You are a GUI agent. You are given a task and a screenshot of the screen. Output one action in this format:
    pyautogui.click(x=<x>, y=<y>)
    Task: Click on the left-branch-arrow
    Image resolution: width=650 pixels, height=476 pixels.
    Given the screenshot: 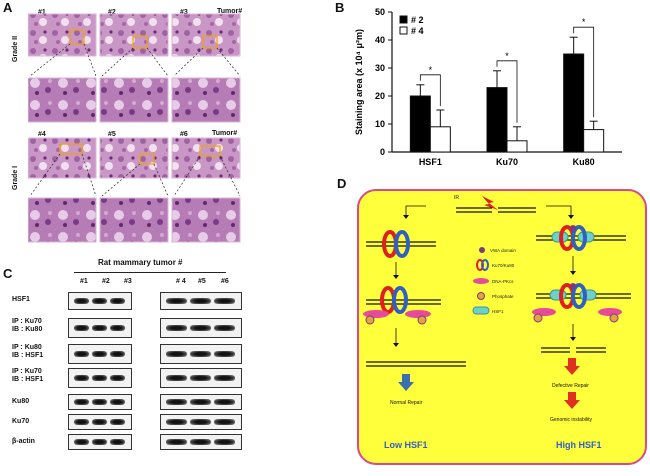 What is the action you would take?
    pyautogui.click(x=415, y=210)
    